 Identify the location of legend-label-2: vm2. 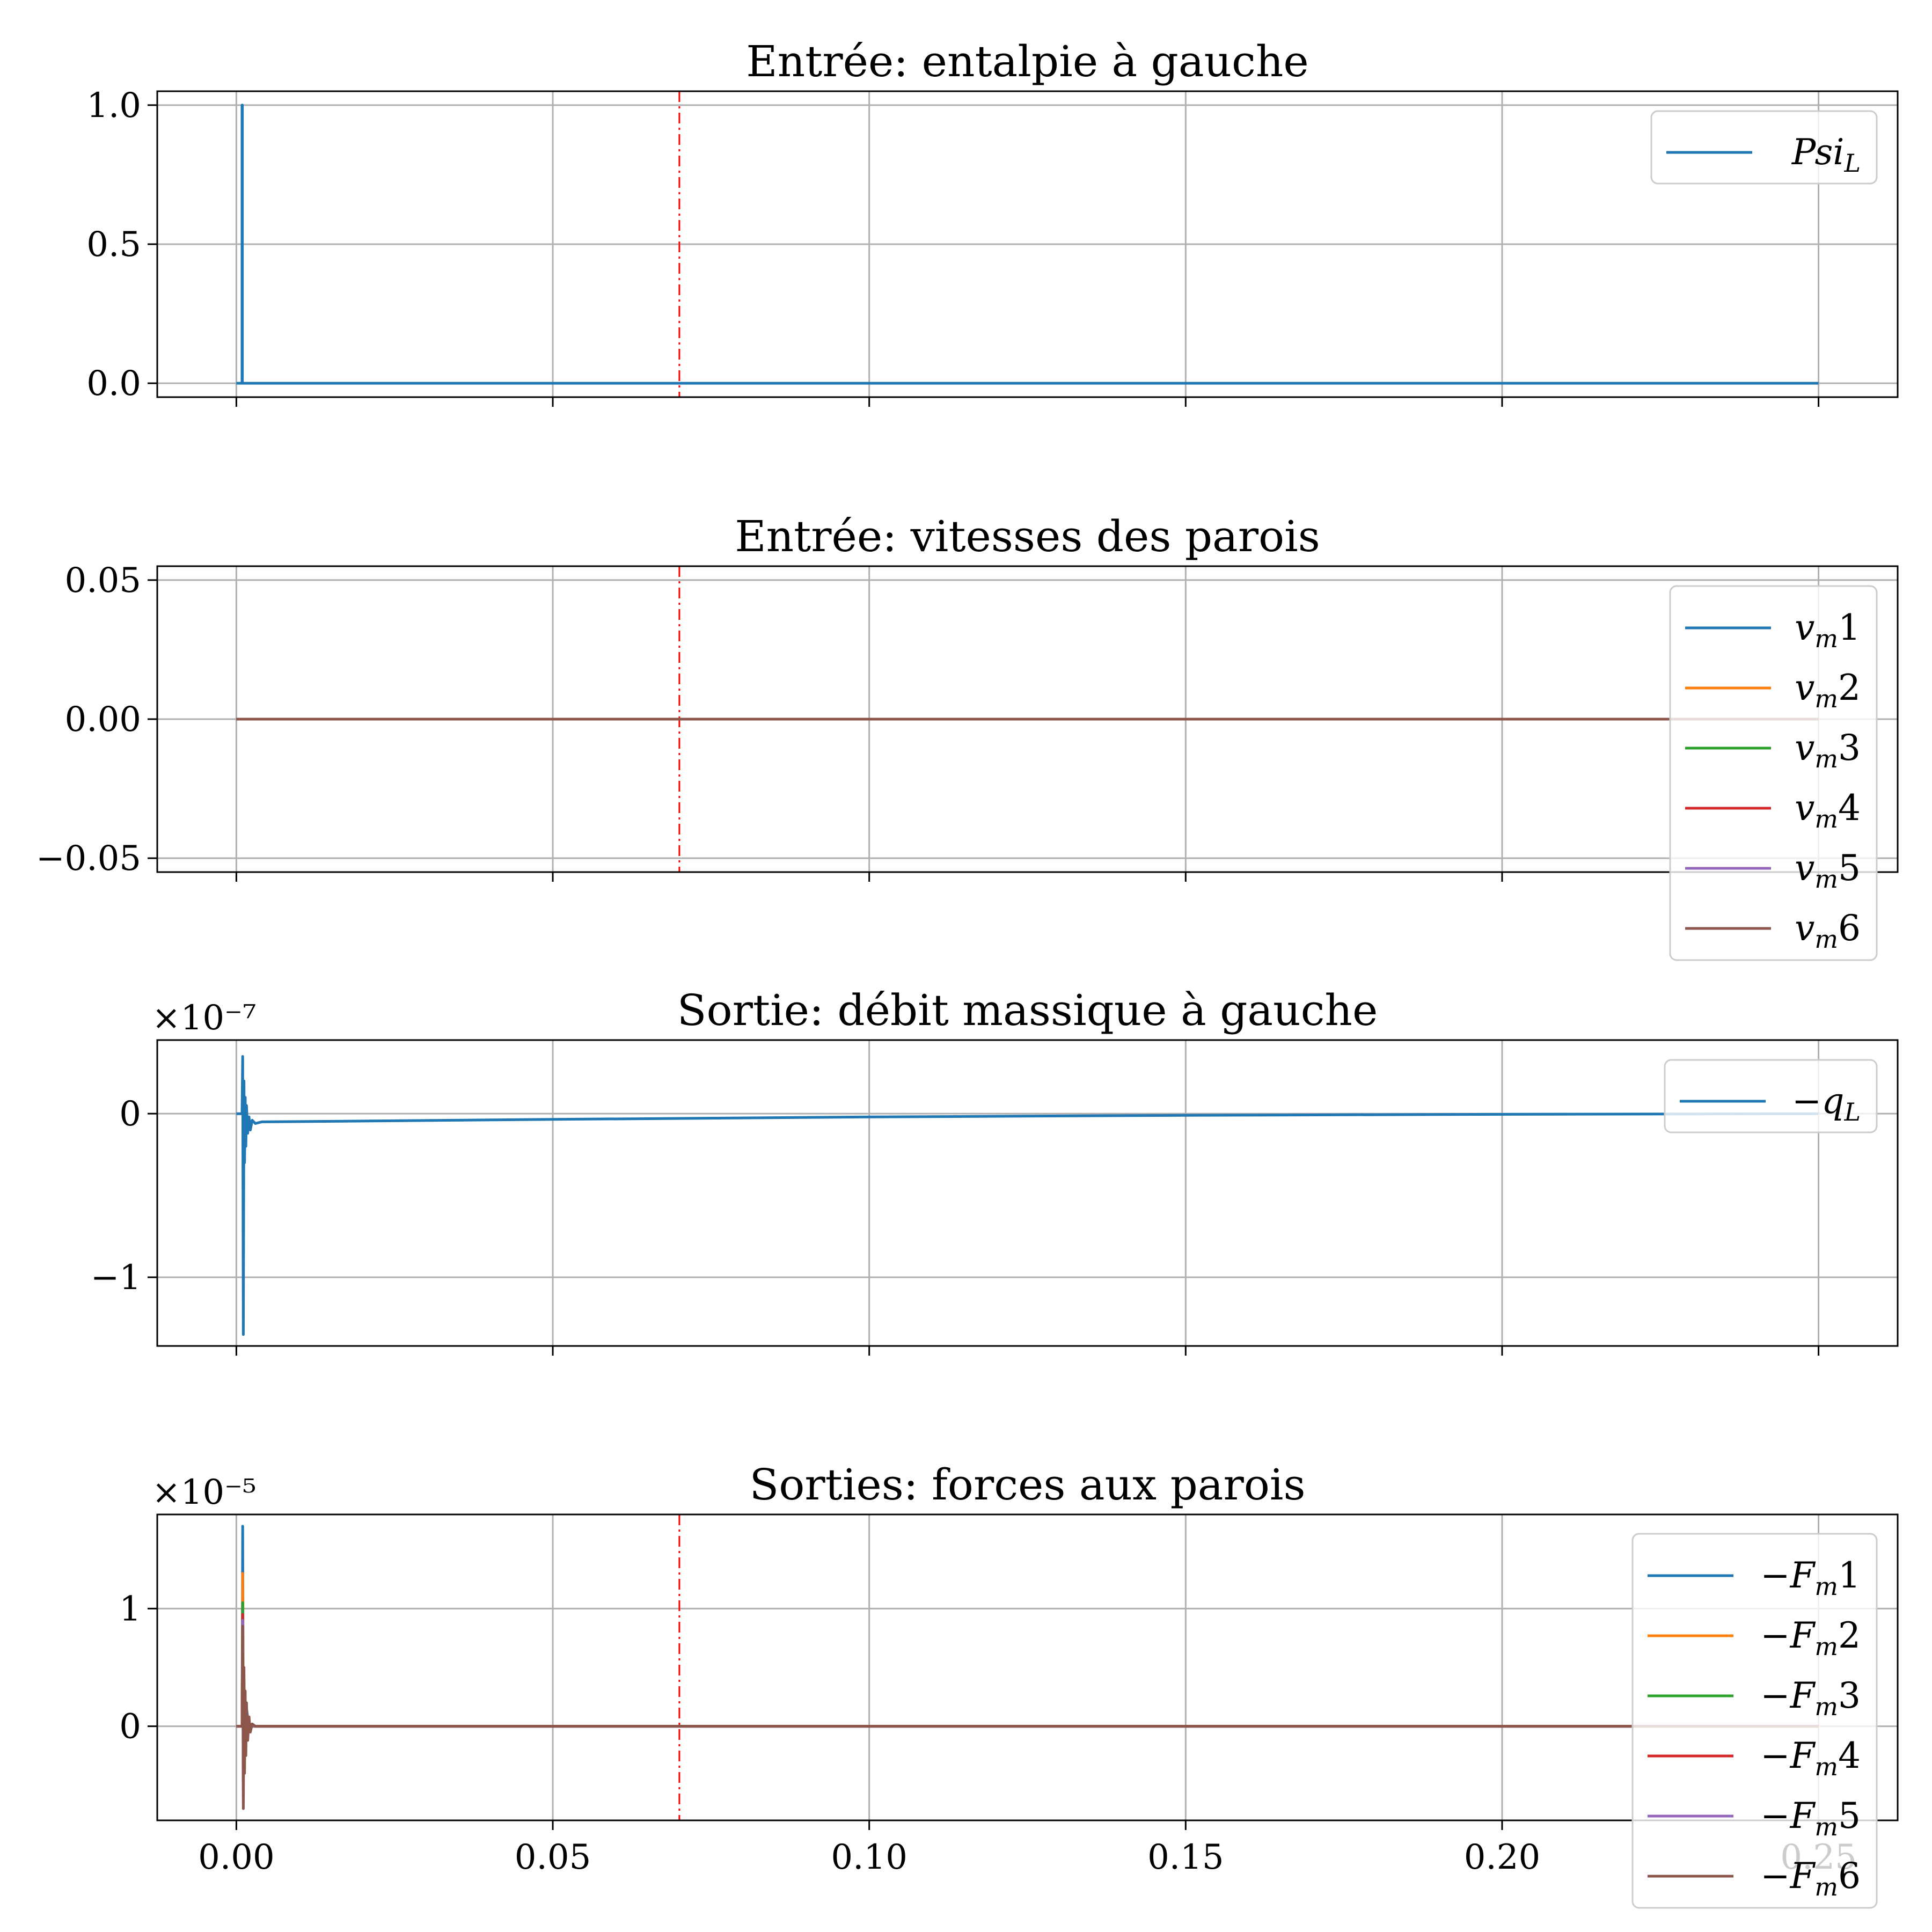
(1828, 690).